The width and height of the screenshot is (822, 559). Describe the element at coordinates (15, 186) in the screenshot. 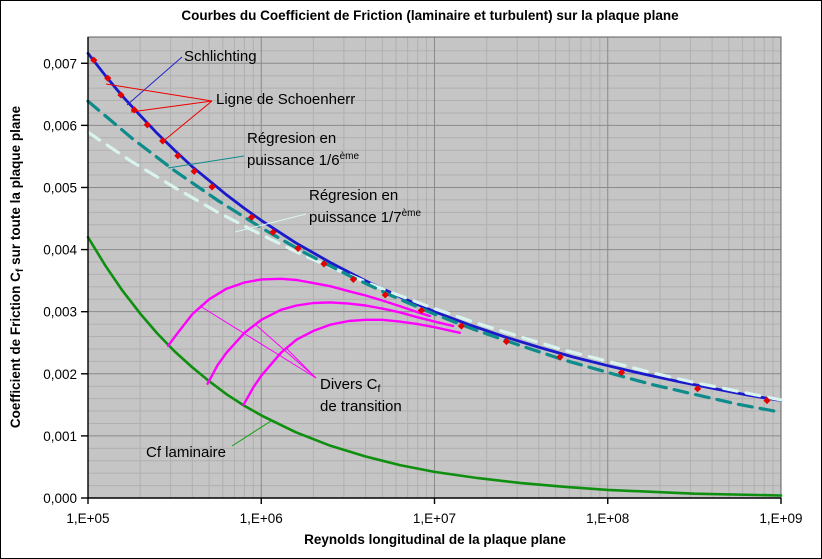

I see `y-axis-title-post: sur toute la plaque plane` at that location.